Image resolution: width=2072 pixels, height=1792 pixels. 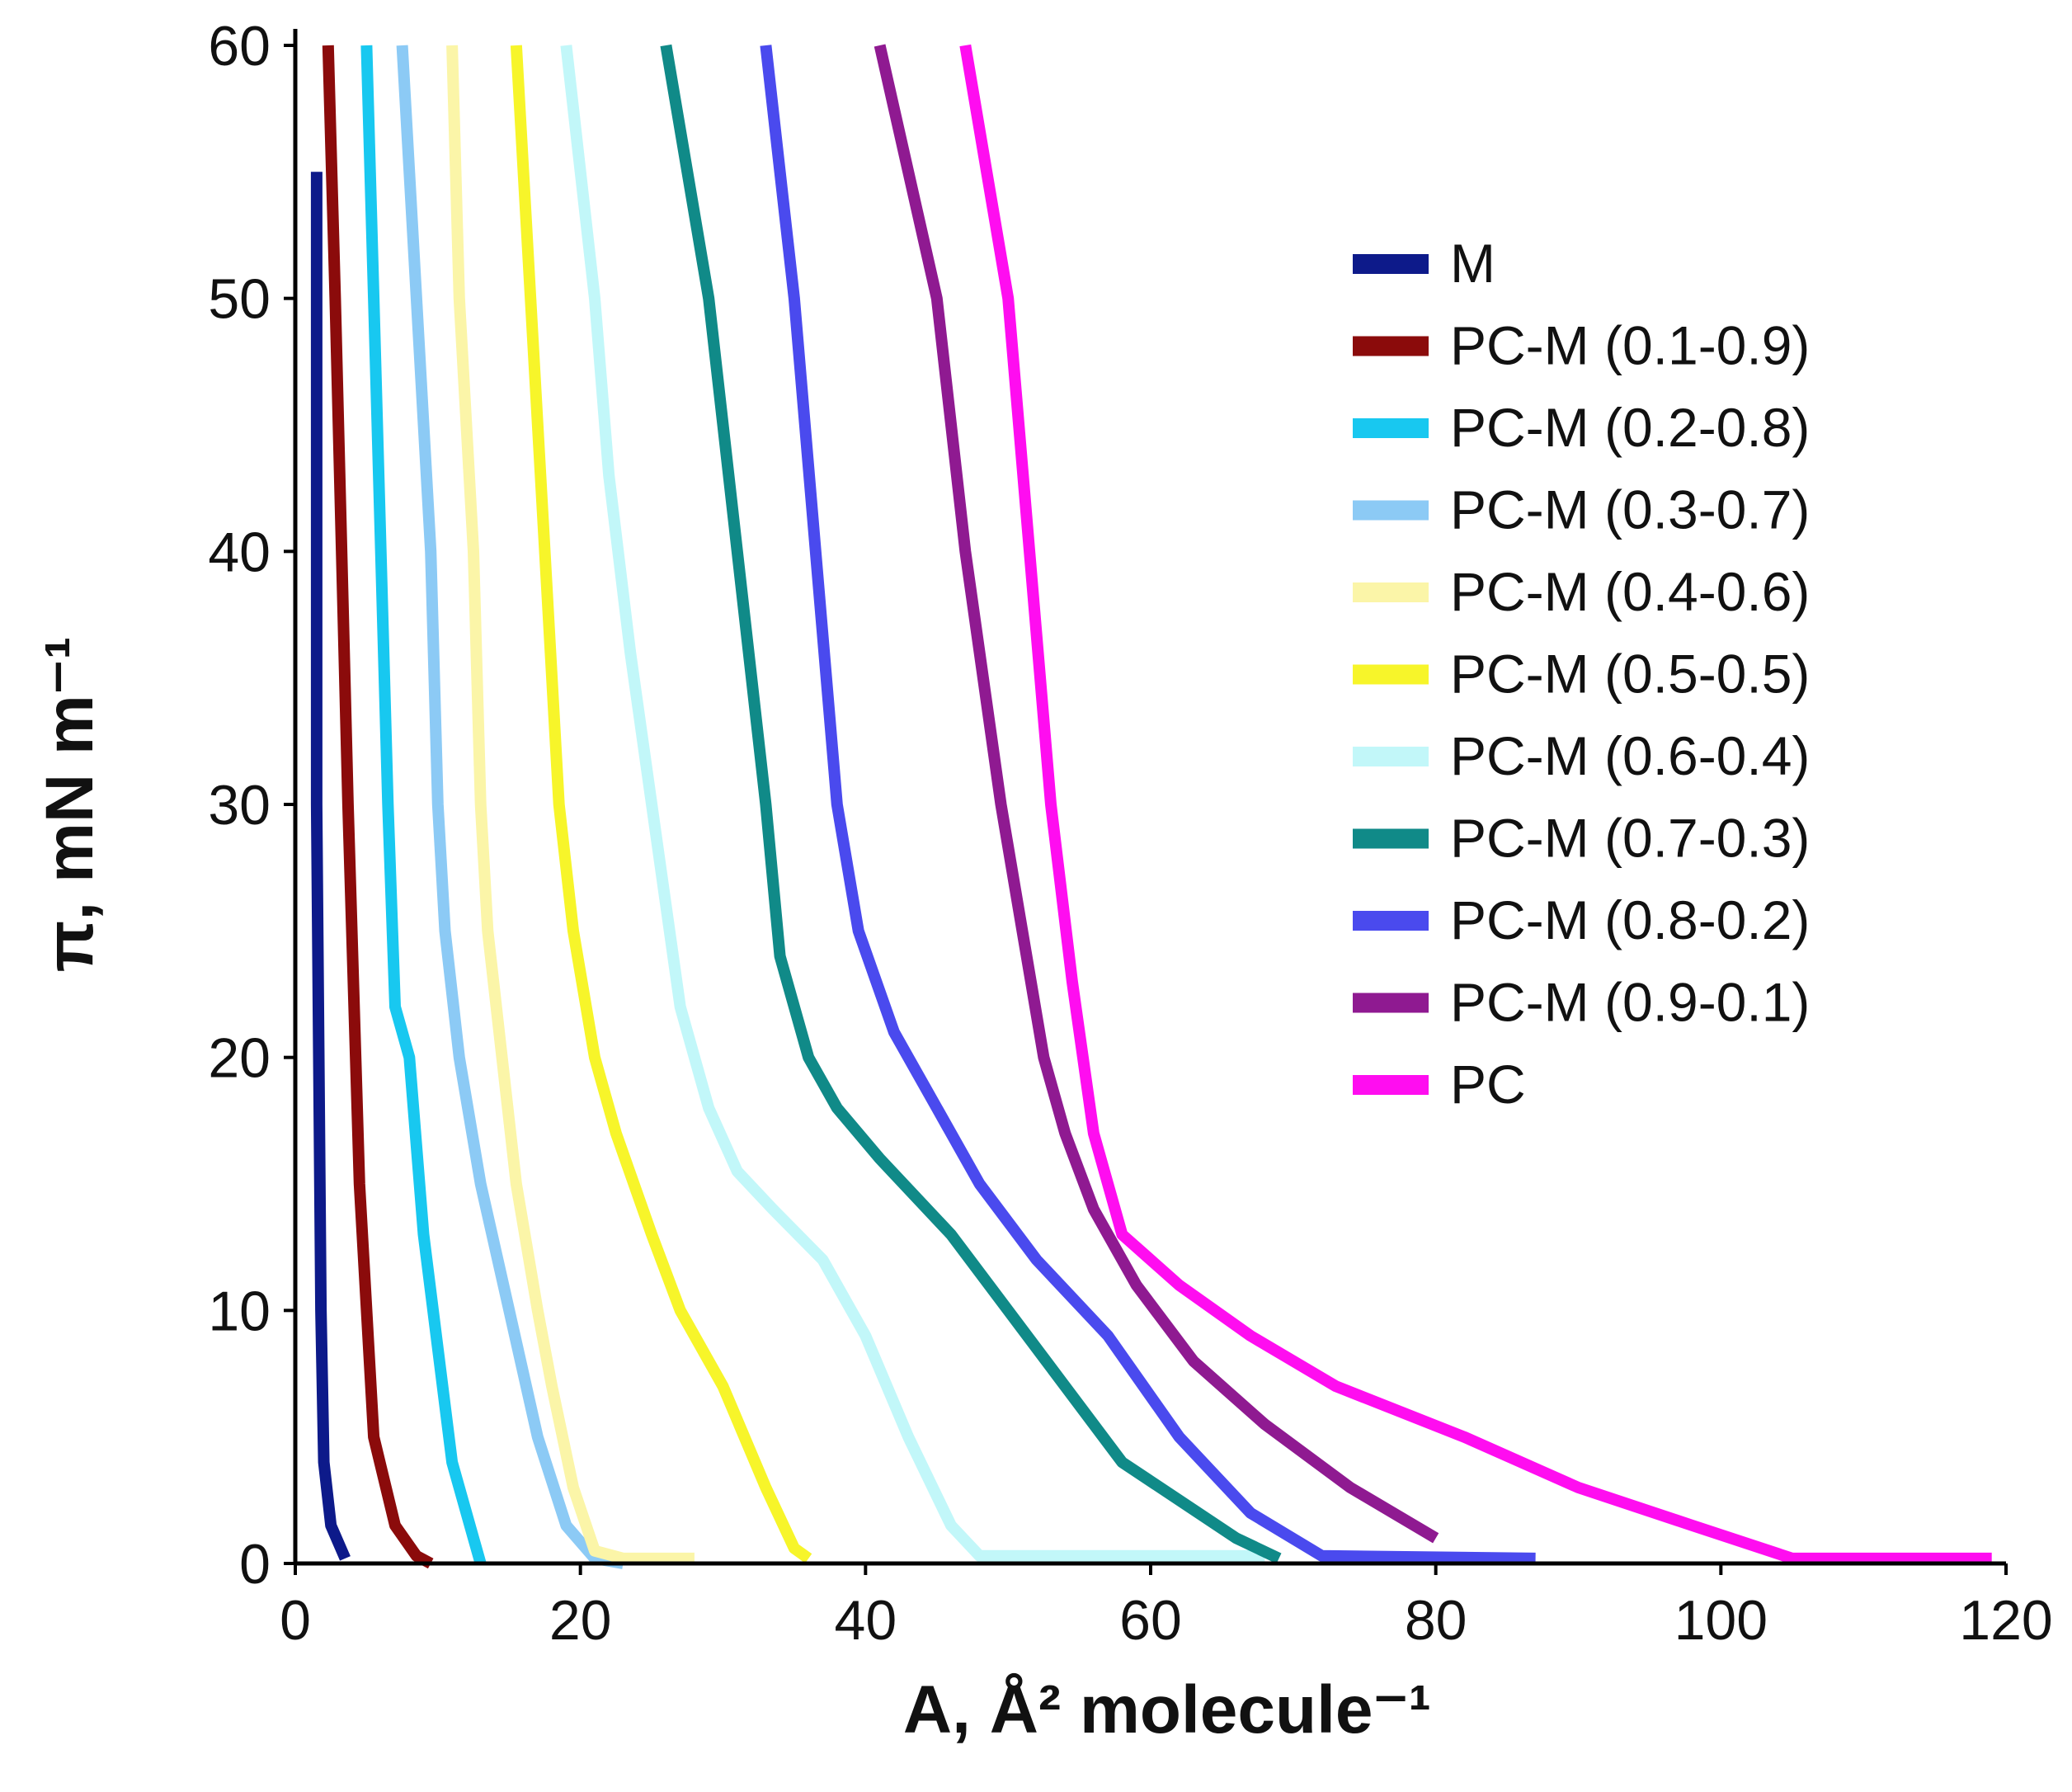 I want to click on y-tick-label: 20, so click(x=240, y=1058).